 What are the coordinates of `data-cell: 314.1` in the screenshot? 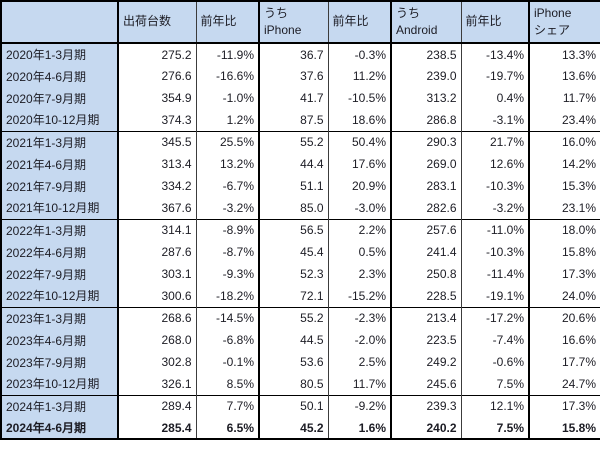 It's located at (157, 230).